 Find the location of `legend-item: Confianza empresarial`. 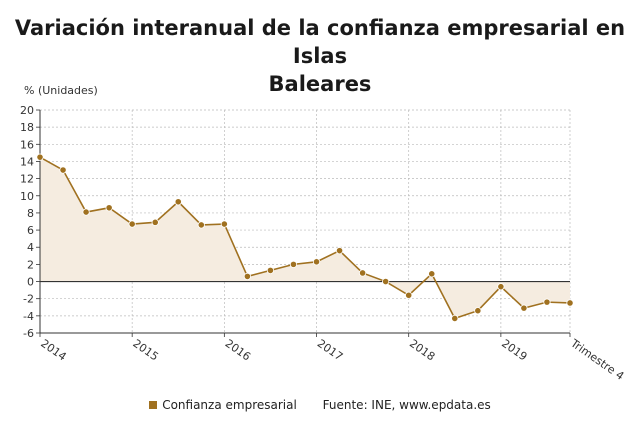

legend-item: Confianza empresarial is located at coordinates (223, 405).